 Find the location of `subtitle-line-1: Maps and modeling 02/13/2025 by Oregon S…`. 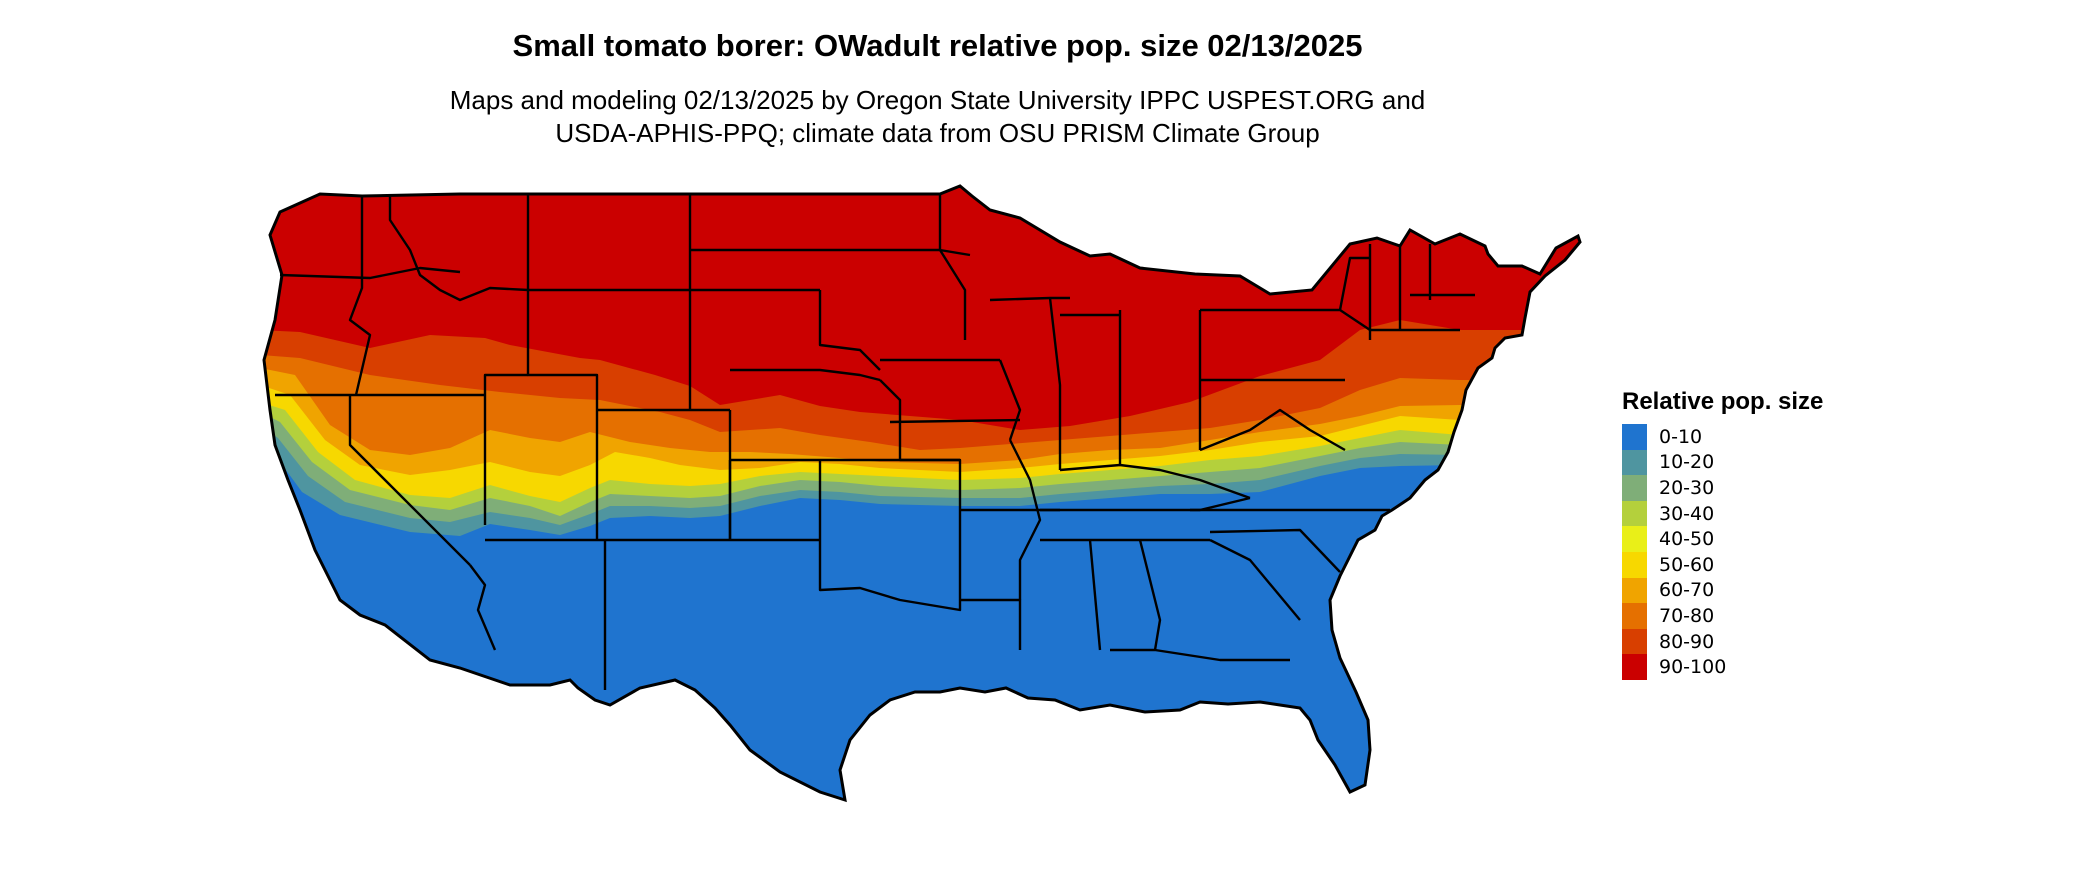

subtitle-line-1: Maps and modeling 02/13/2025 by Oregon S… is located at coordinates (937, 100).